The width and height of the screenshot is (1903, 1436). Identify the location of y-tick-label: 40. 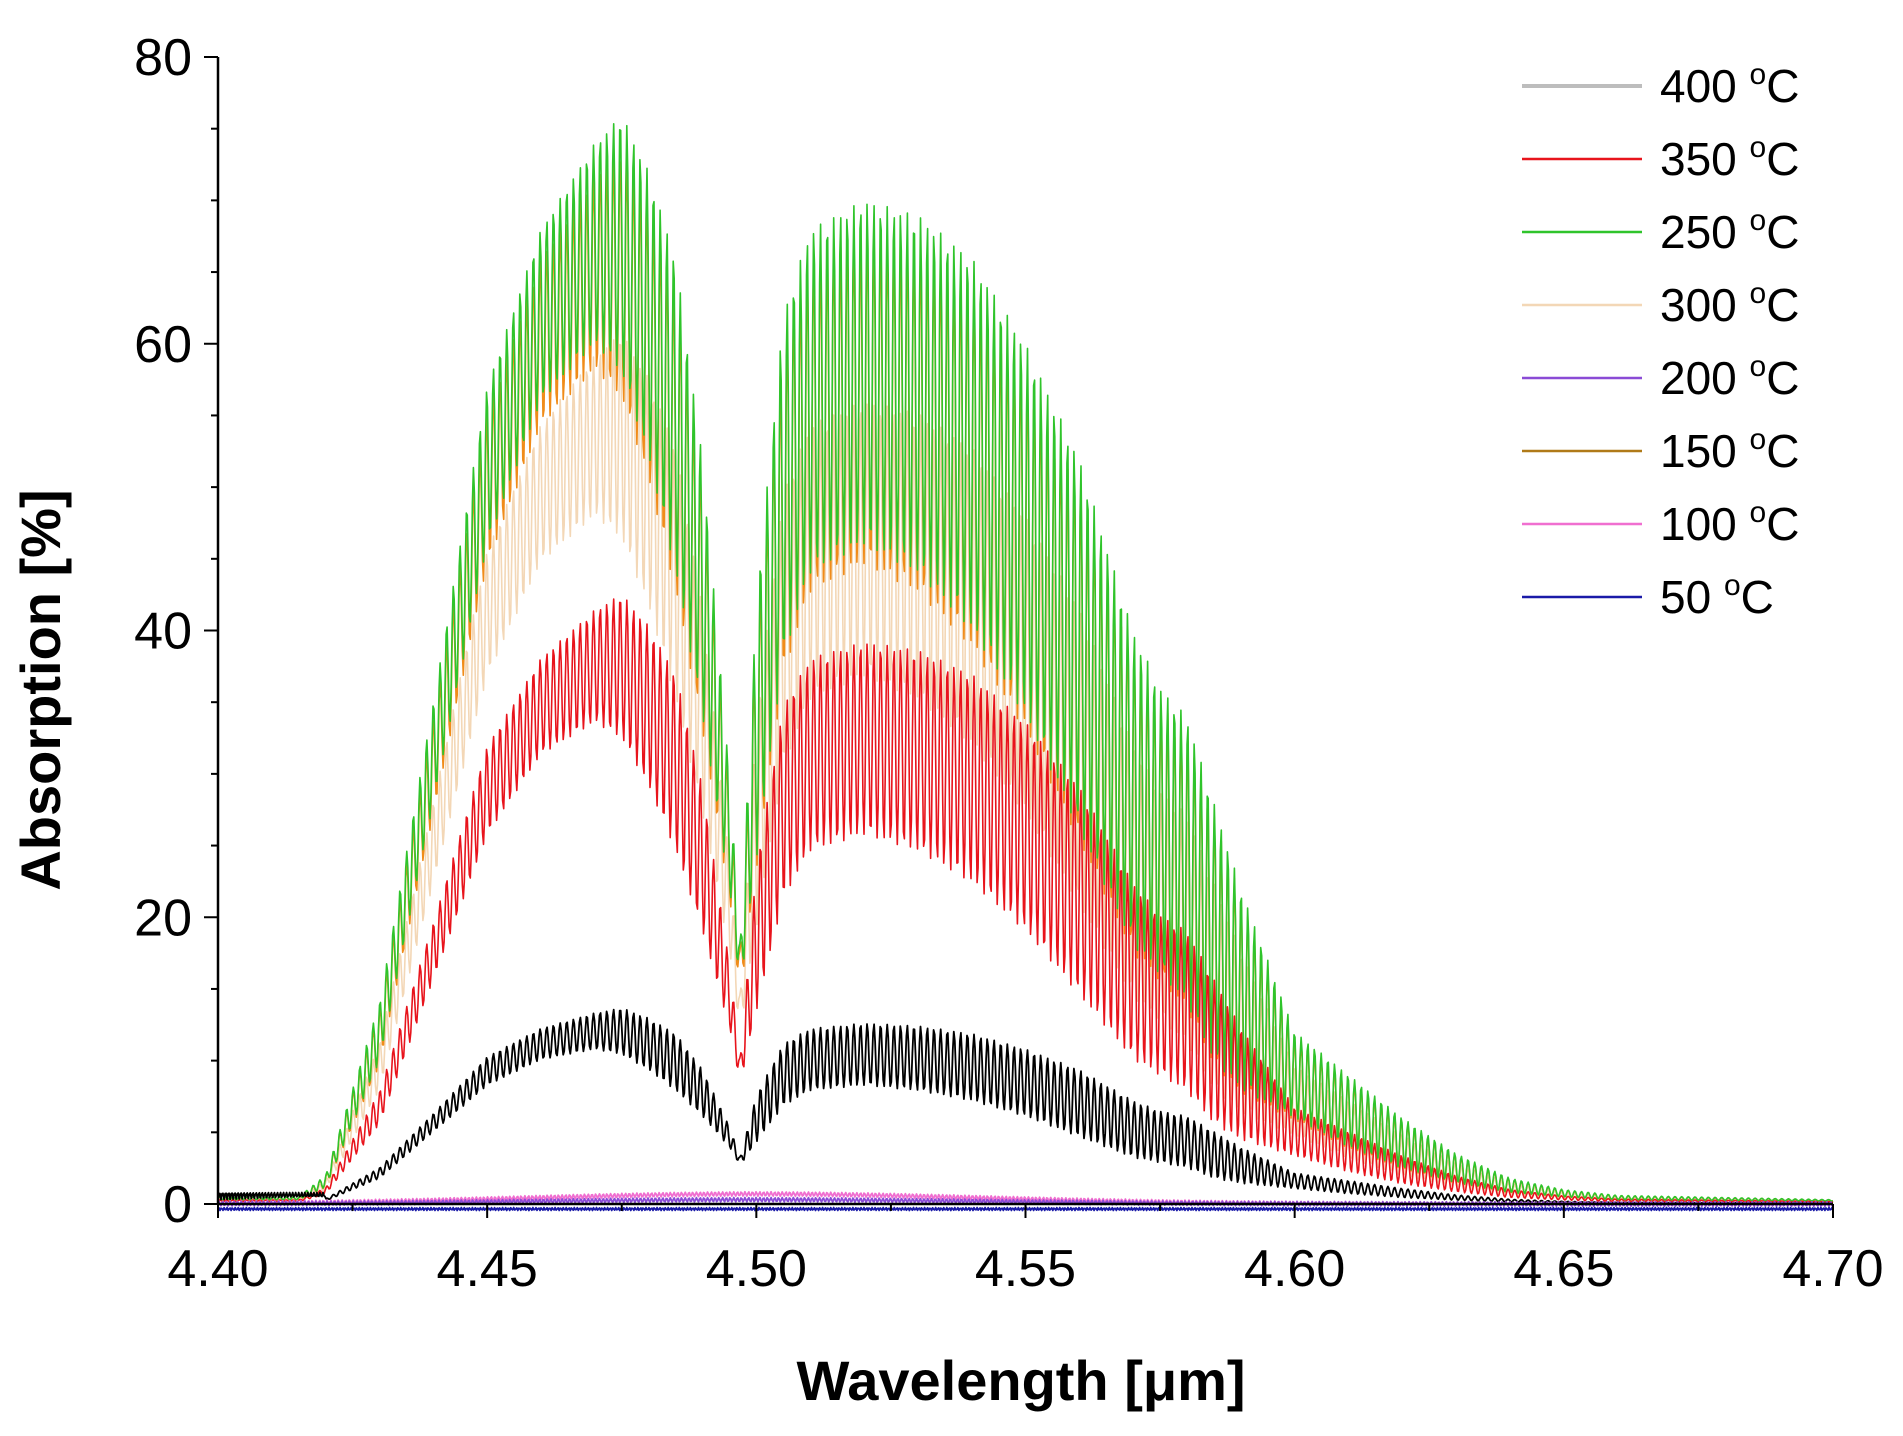
(163, 632).